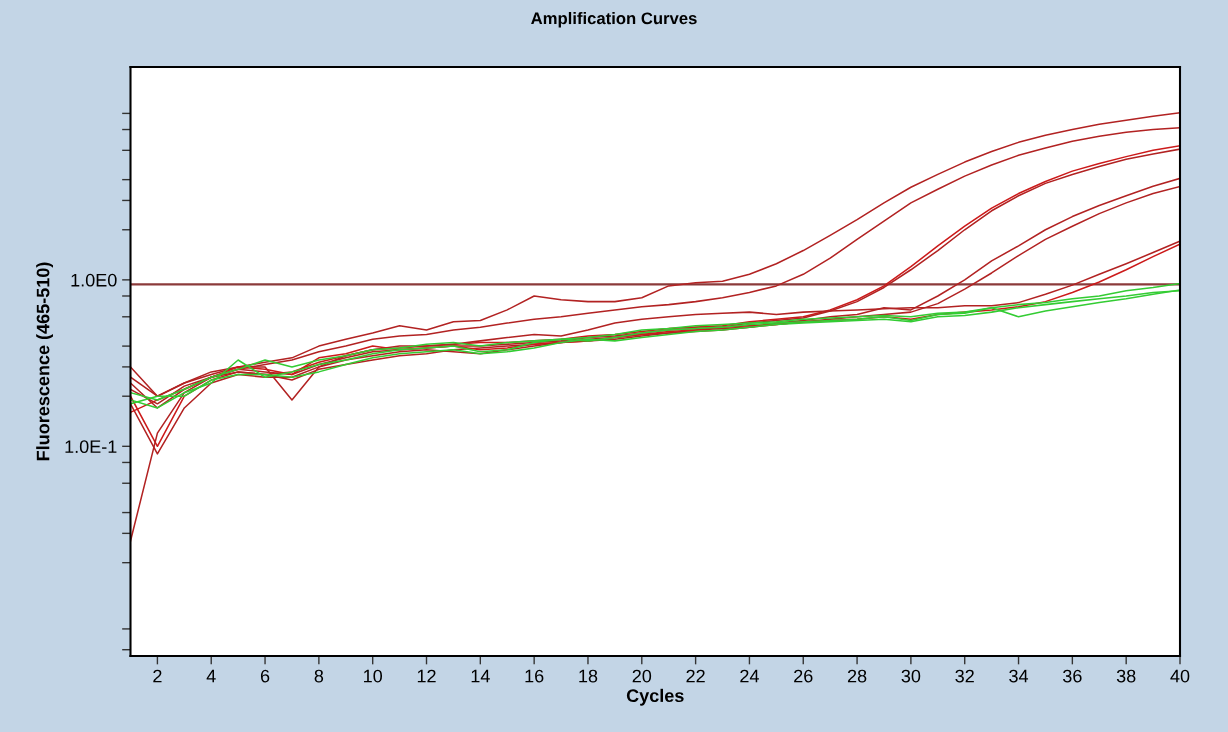 This screenshot has width=1228, height=732. Describe the element at coordinates (642, 676) in the screenshot. I see `x-tick-label: 20` at that location.